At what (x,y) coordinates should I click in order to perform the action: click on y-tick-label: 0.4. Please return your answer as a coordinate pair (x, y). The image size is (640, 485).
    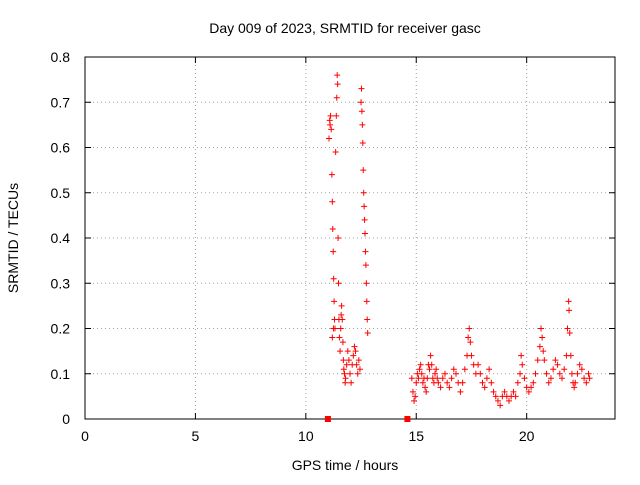
    Looking at the image, I should click on (61, 238).